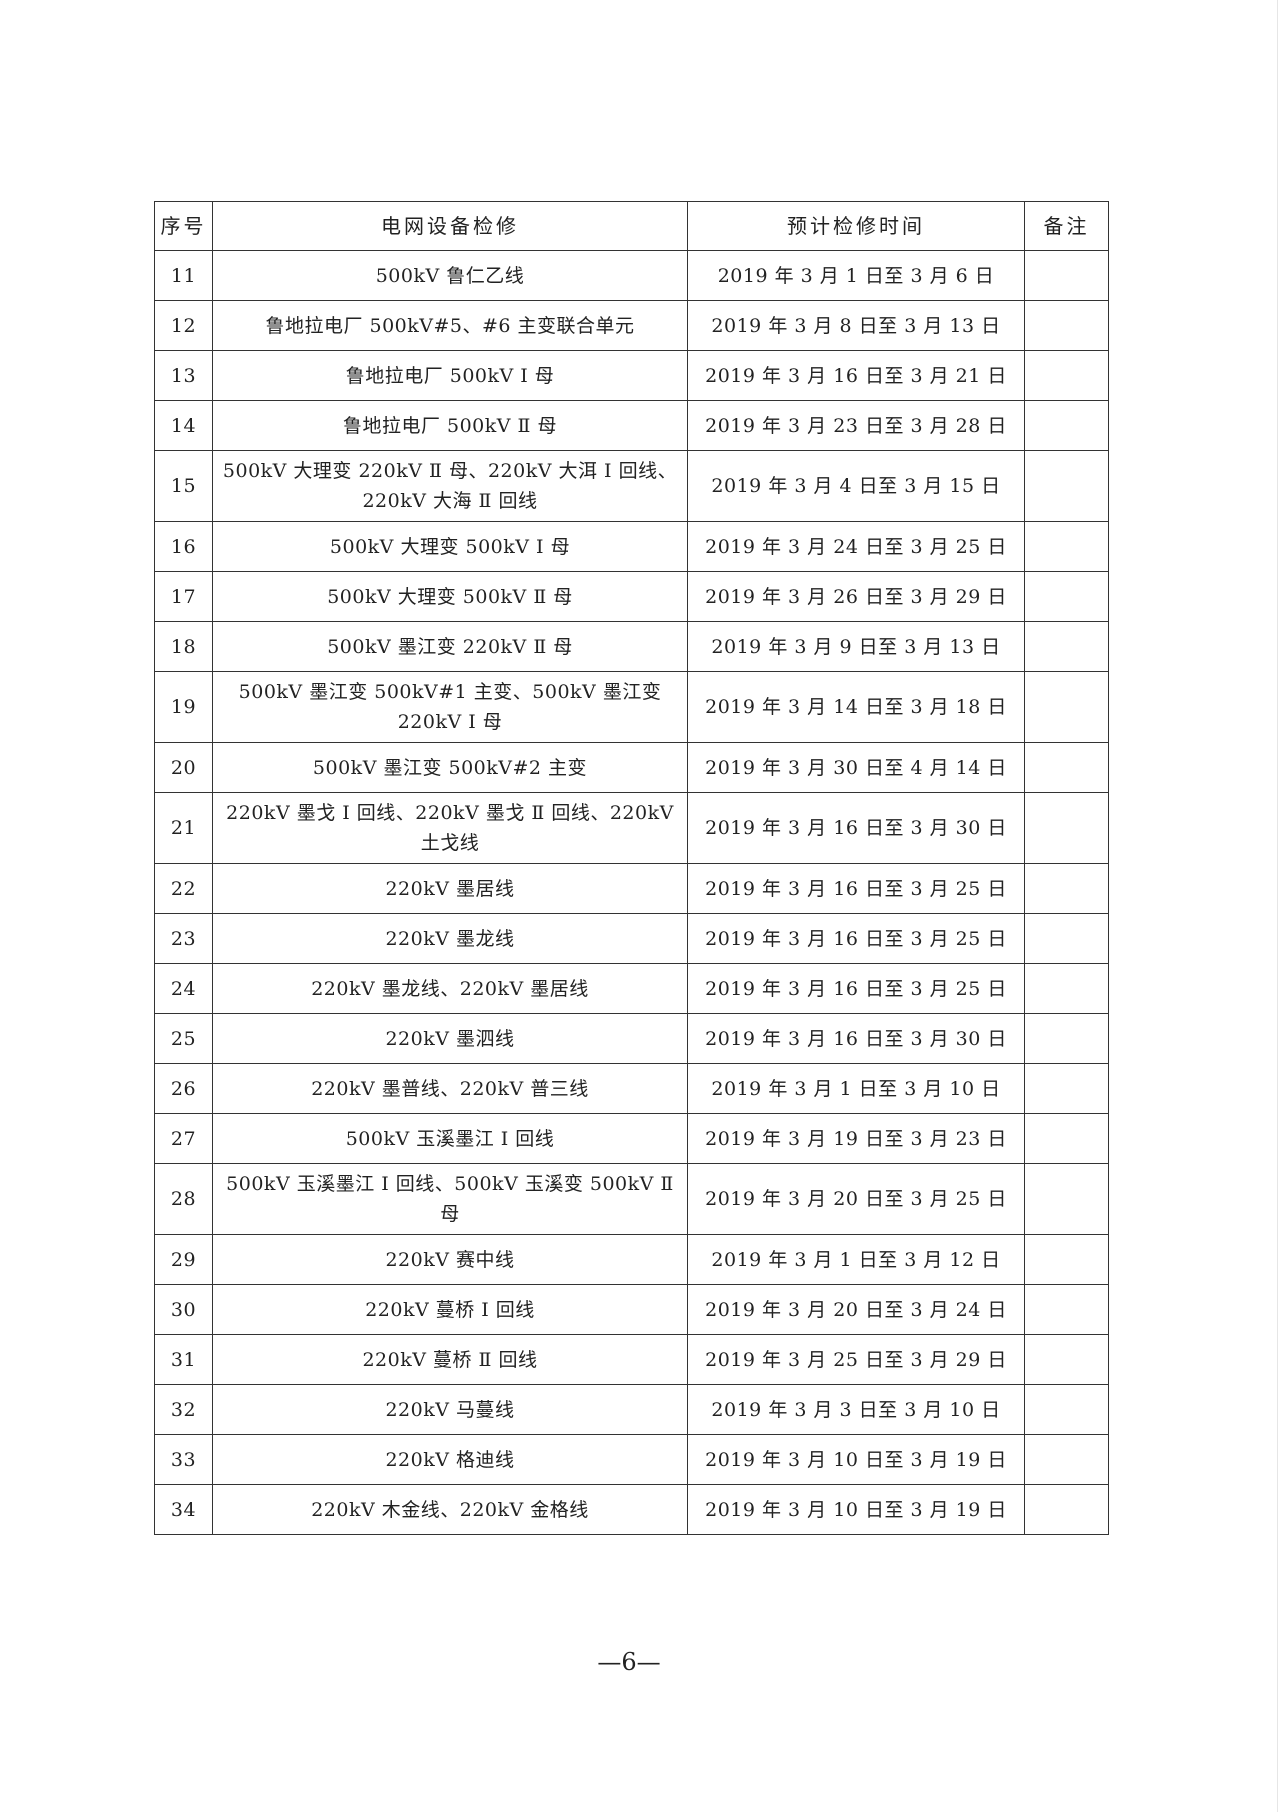 The image size is (1280, 1812). I want to click on cell-equipment: 500kV 大理变 500kV Ⅱ 母, so click(450, 596).